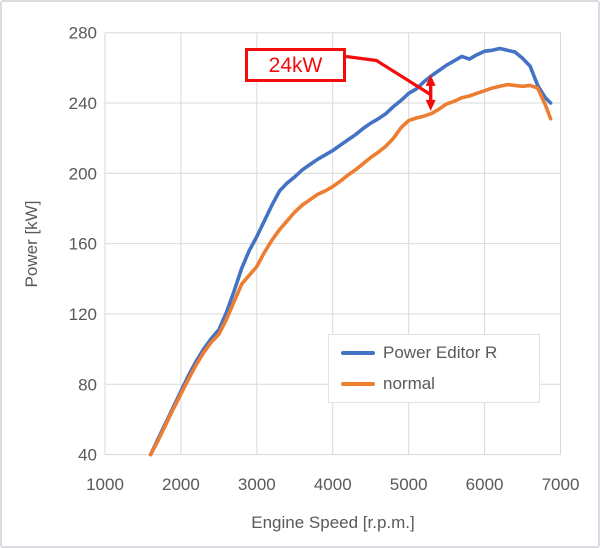 The height and width of the screenshot is (548, 600). Describe the element at coordinates (409, 383) in the screenshot. I see `legend-label-normal: normal` at that location.